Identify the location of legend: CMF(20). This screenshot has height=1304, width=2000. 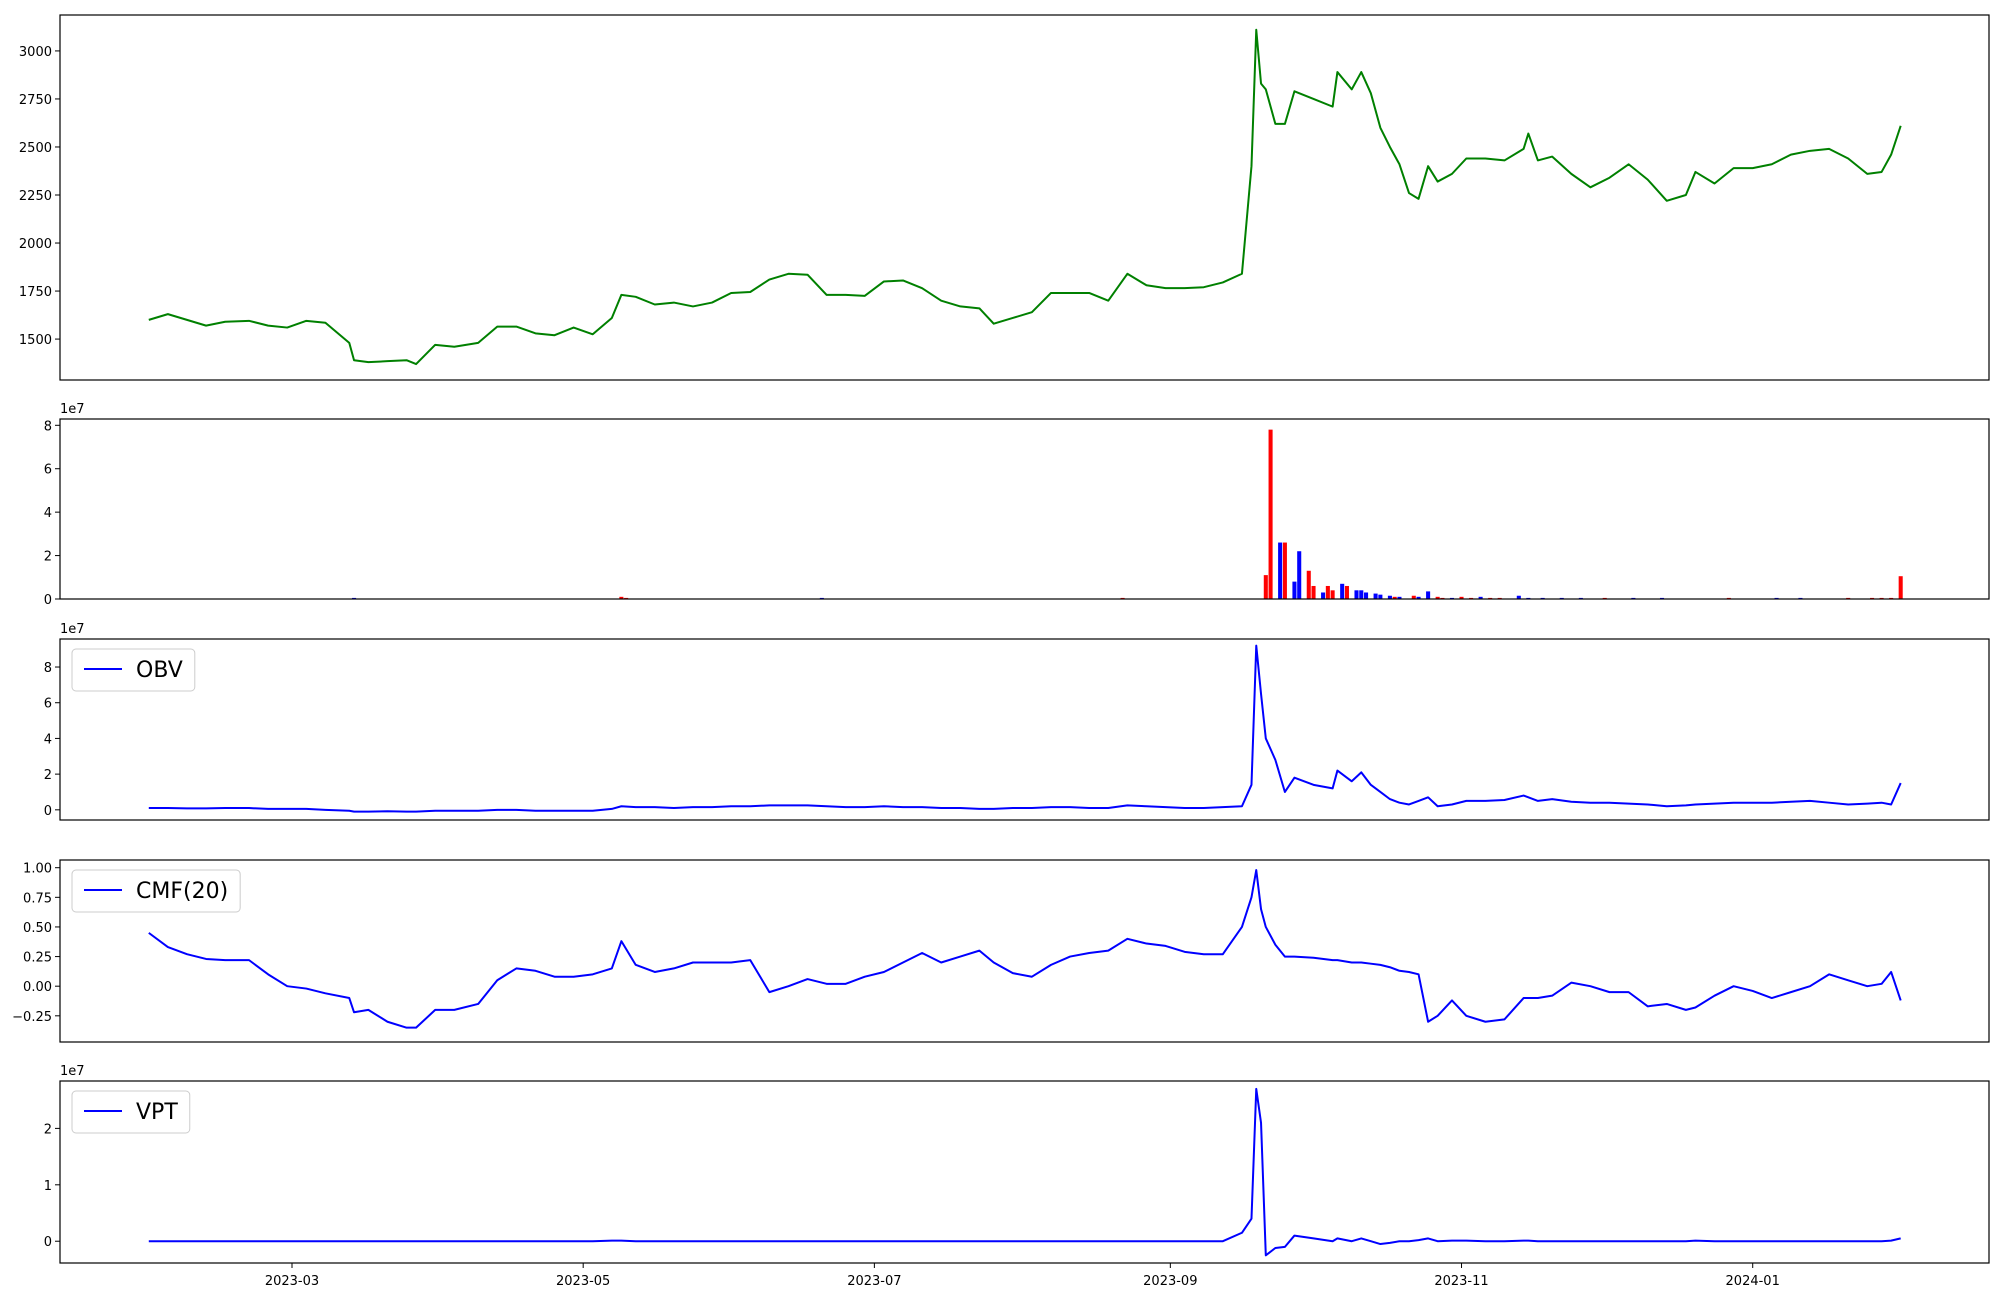
(156, 891).